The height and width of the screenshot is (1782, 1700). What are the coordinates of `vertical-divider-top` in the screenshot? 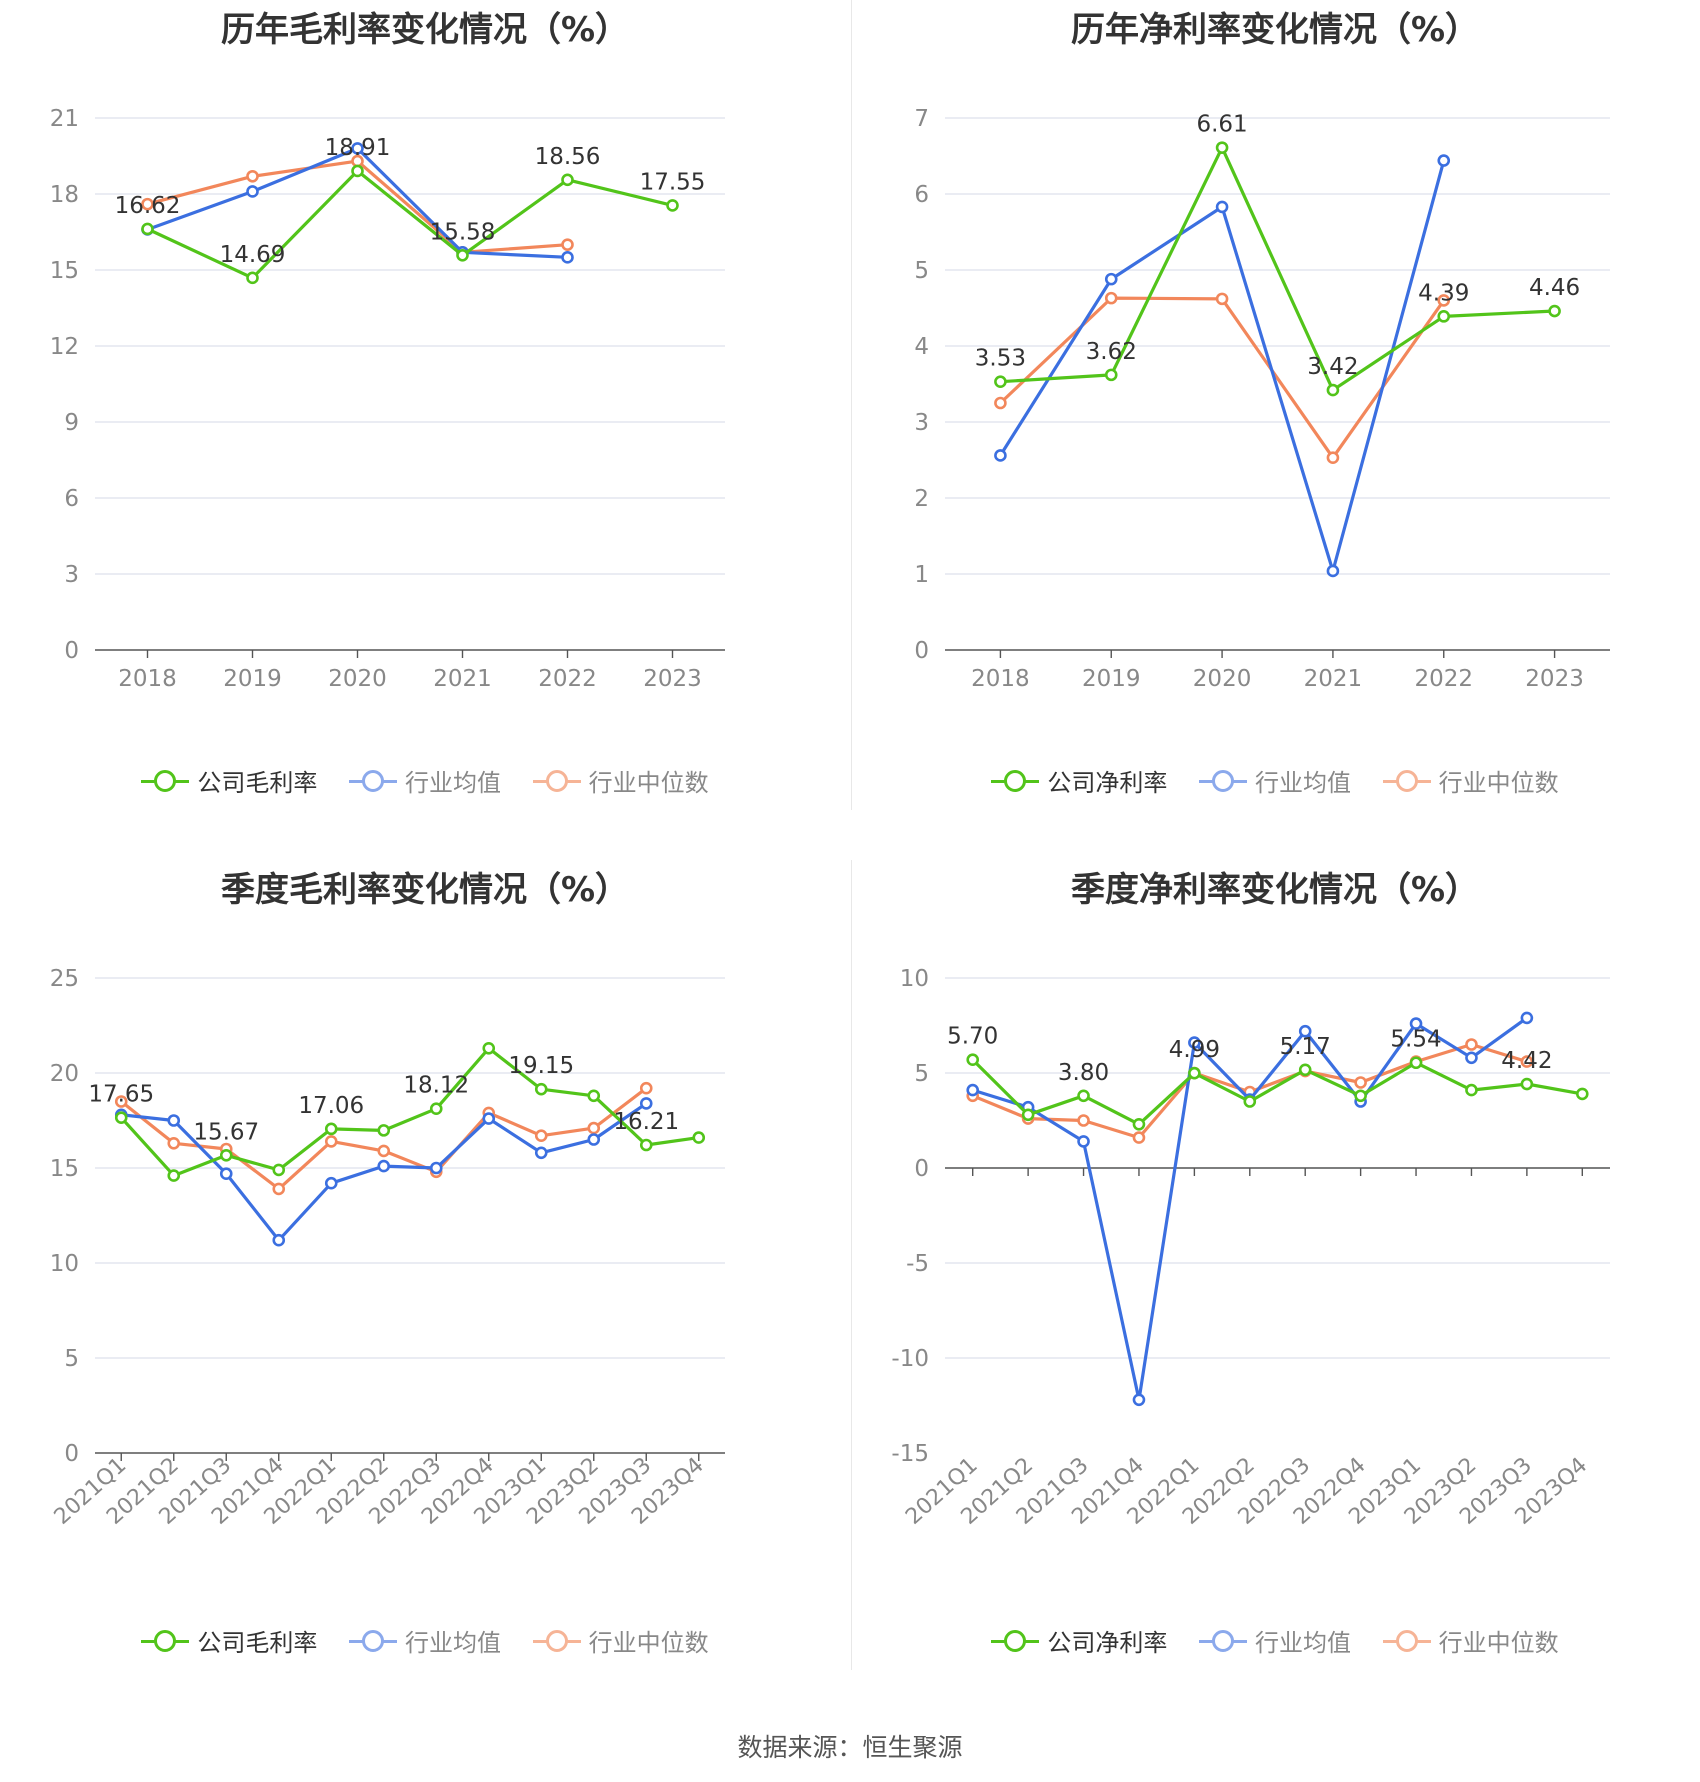 It's located at (851, 405).